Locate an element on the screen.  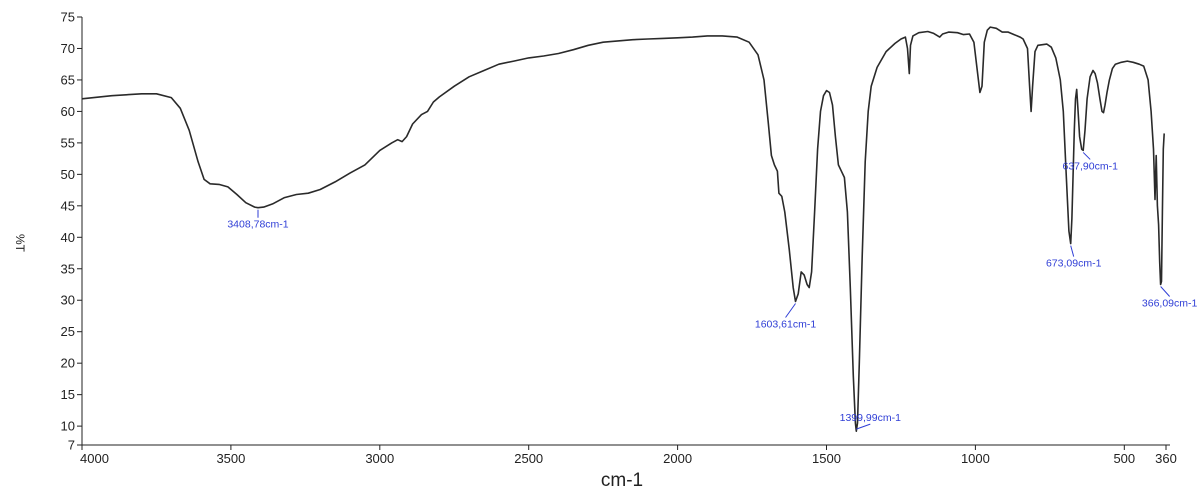
y-tick-label: 35 is located at coordinates (68, 268).